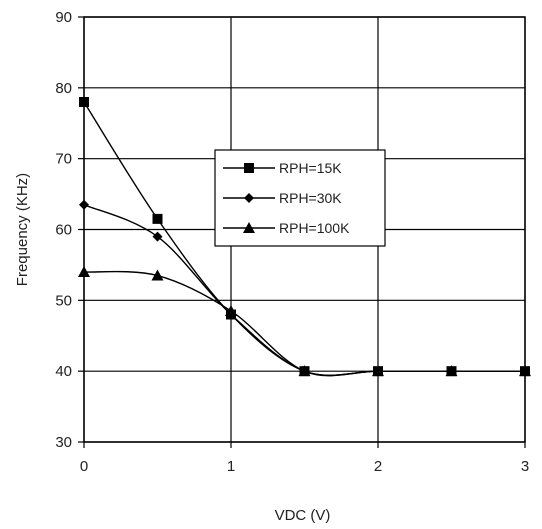 The height and width of the screenshot is (529, 542). Describe the element at coordinates (22, 229) in the screenshot. I see `y-axis-label: Frequency (KHz)` at that location.